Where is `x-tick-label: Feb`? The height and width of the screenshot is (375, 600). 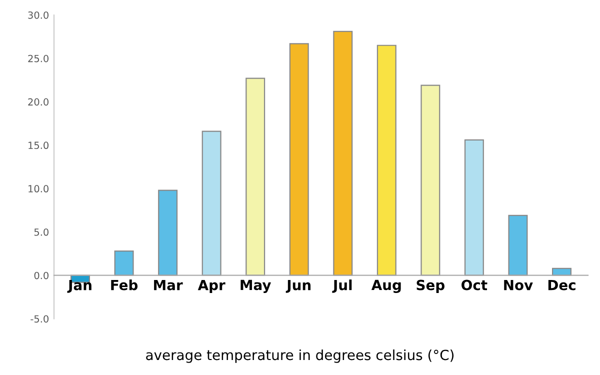
x-tick-label: Feb is located at coordinates (124, 285).